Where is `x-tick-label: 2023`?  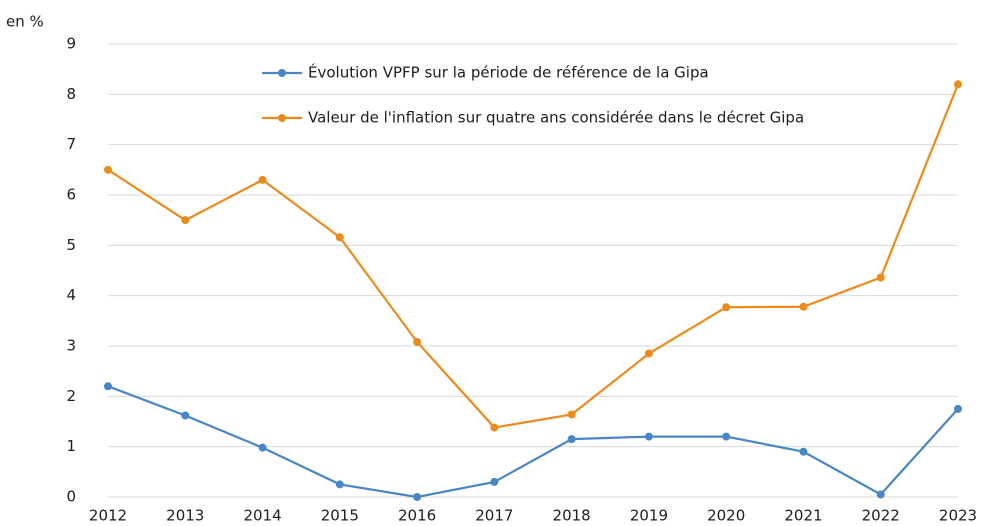 x-tick-label: 2023 is located at coordinates (958, 516).